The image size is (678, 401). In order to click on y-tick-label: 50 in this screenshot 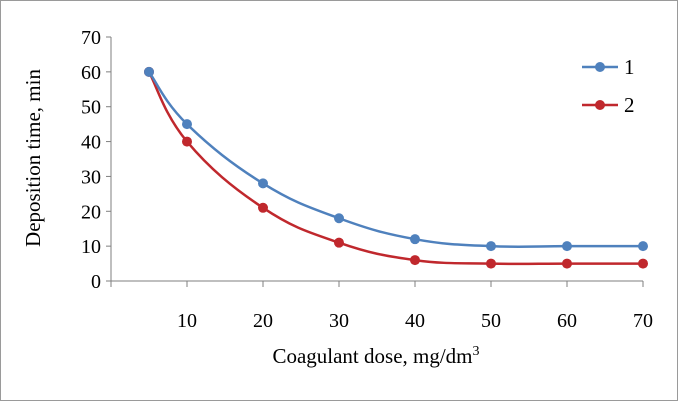, I will do `click(91, 108)`.